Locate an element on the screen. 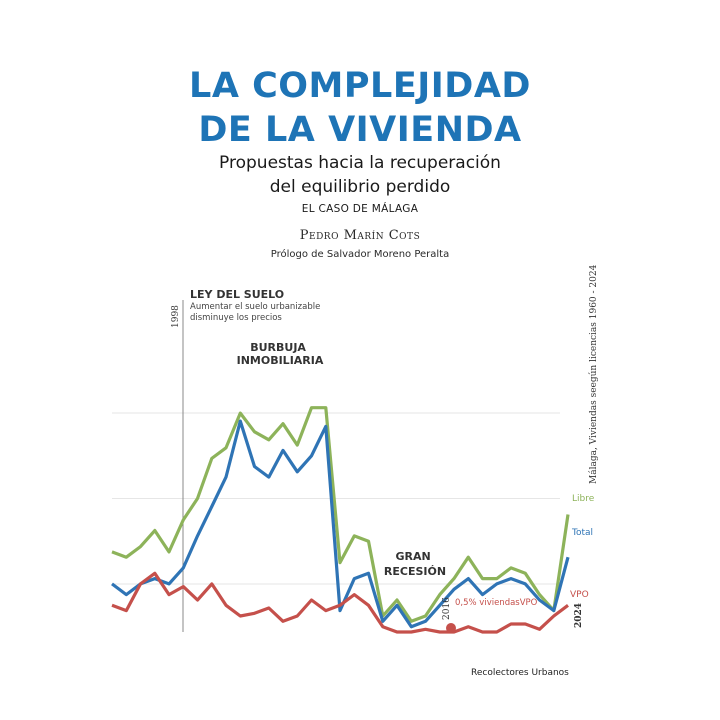  case-label: EL CASO DE MÁLAGA is located at coordinates (360, 209).